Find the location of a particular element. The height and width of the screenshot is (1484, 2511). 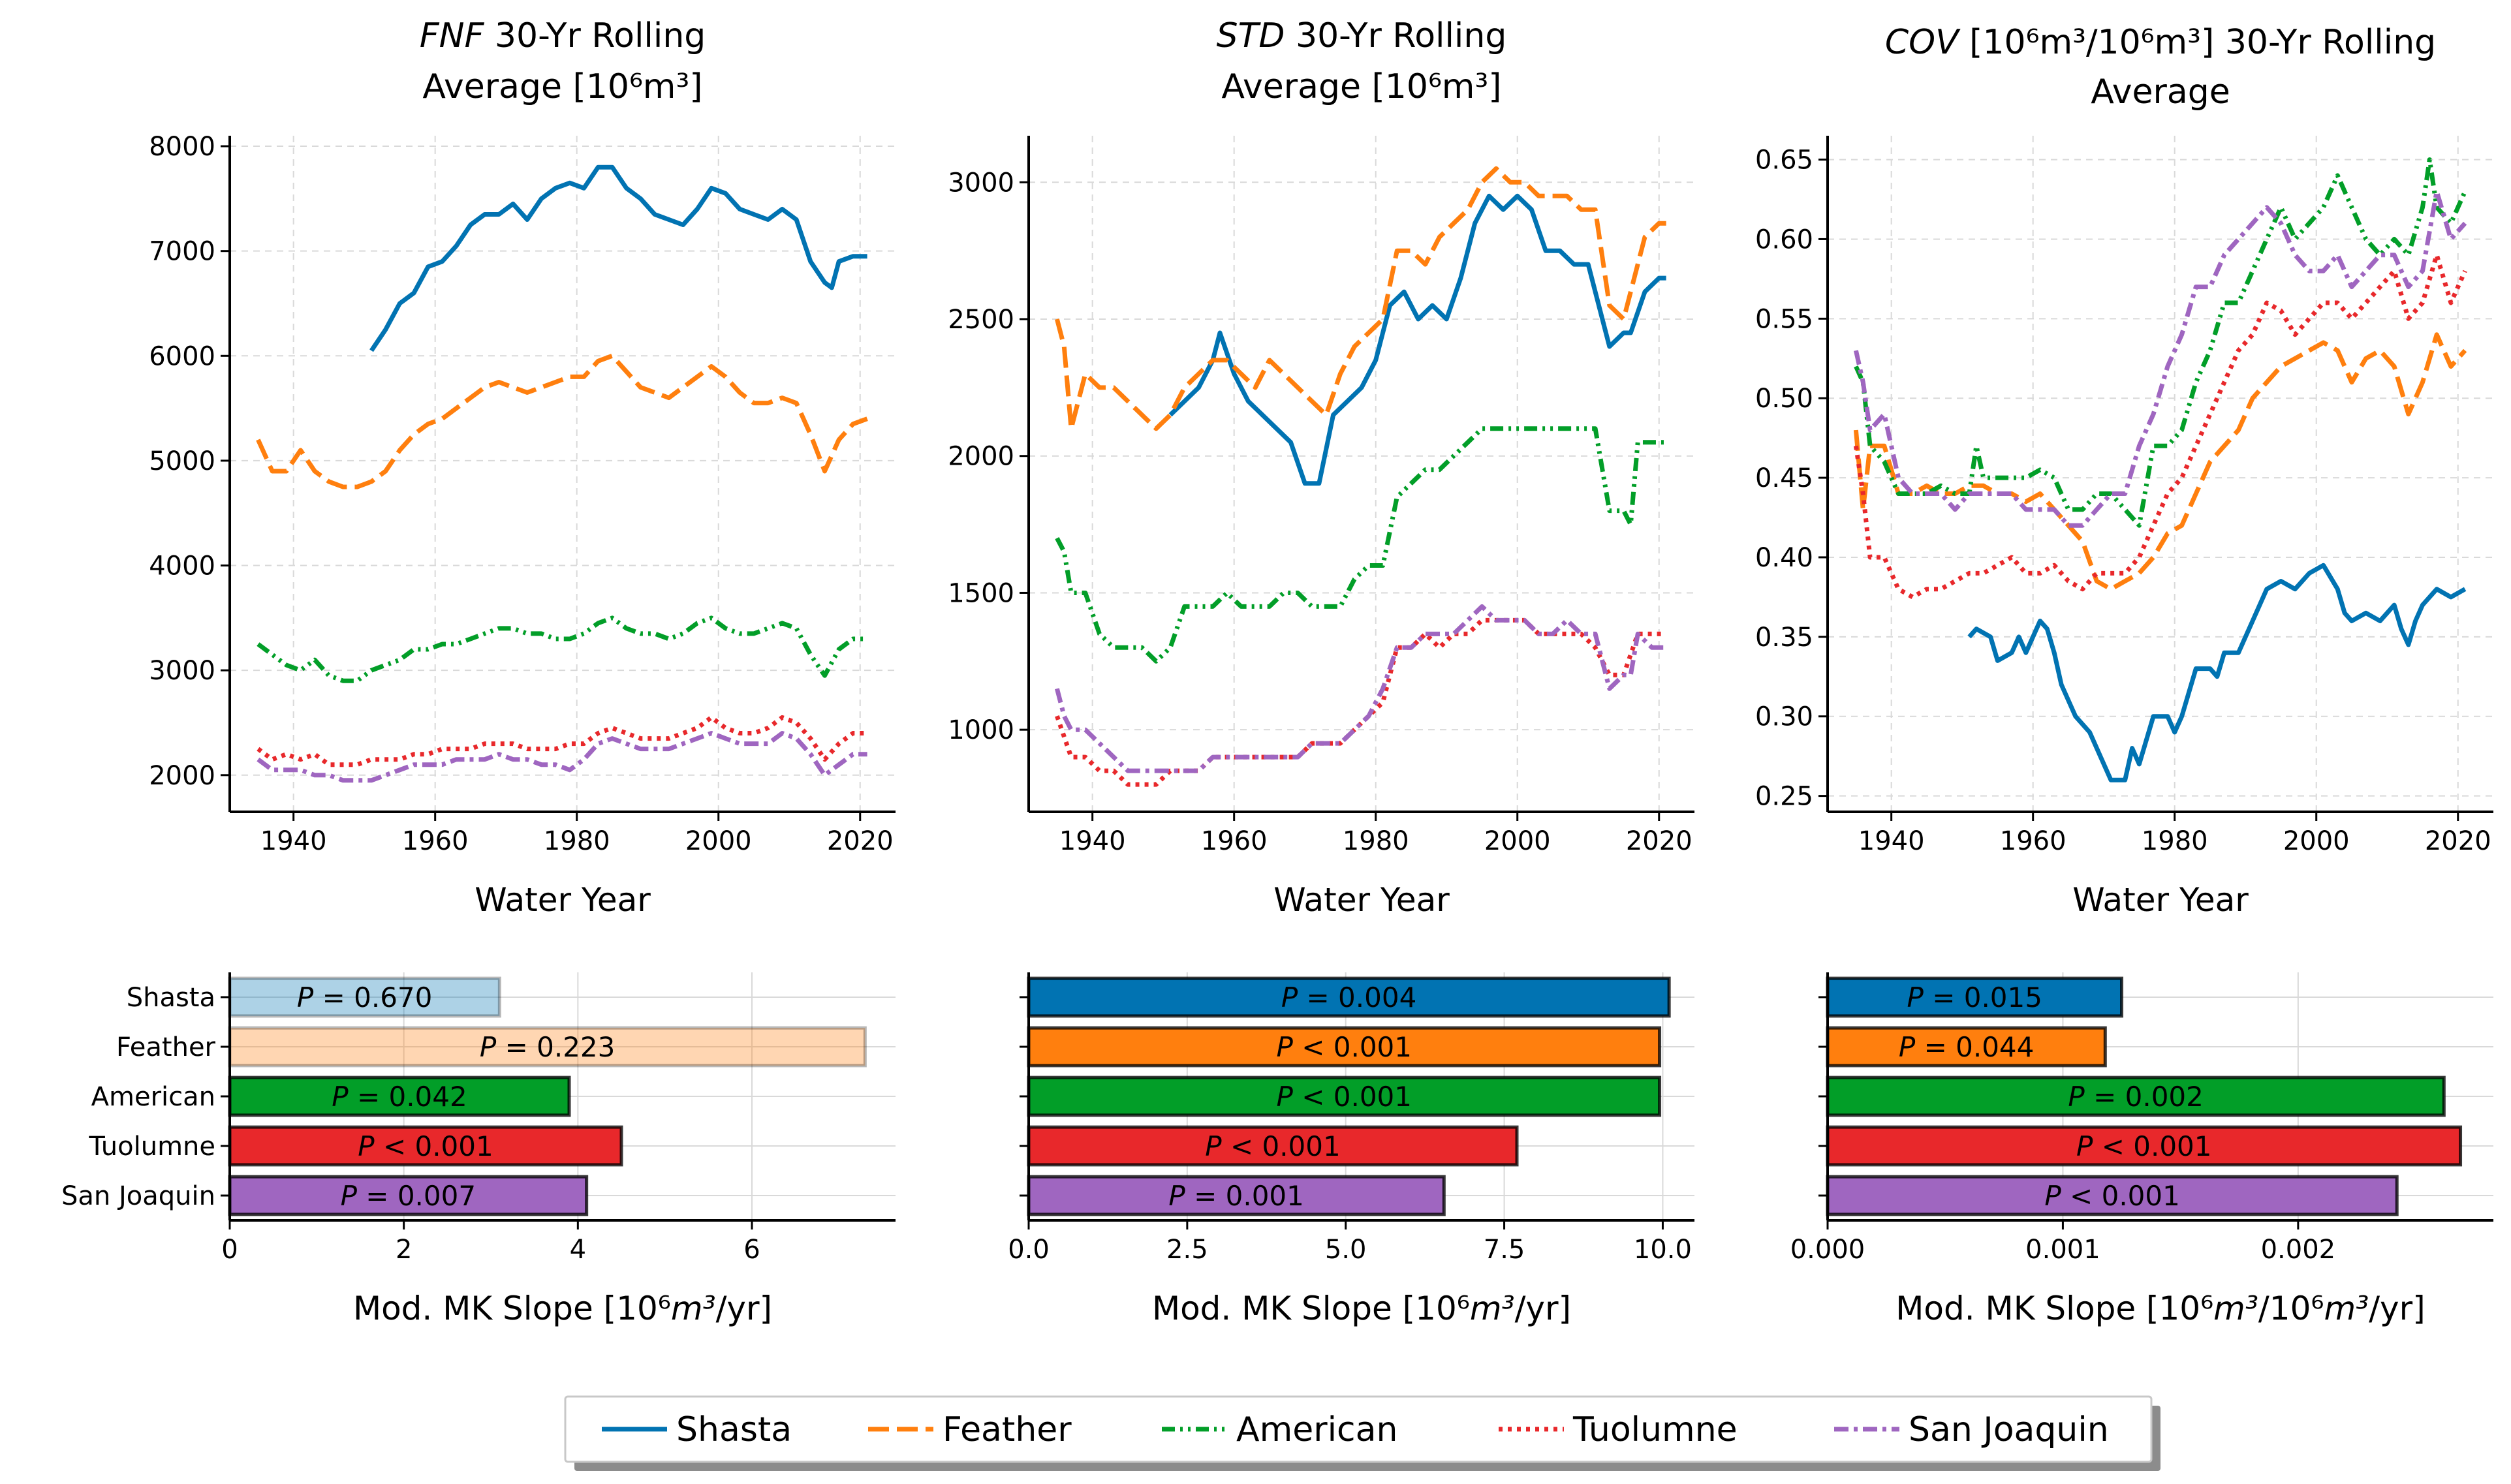

bar-label-san-joaquin: P = 0.001 is located at coordinates (1235, 1196).